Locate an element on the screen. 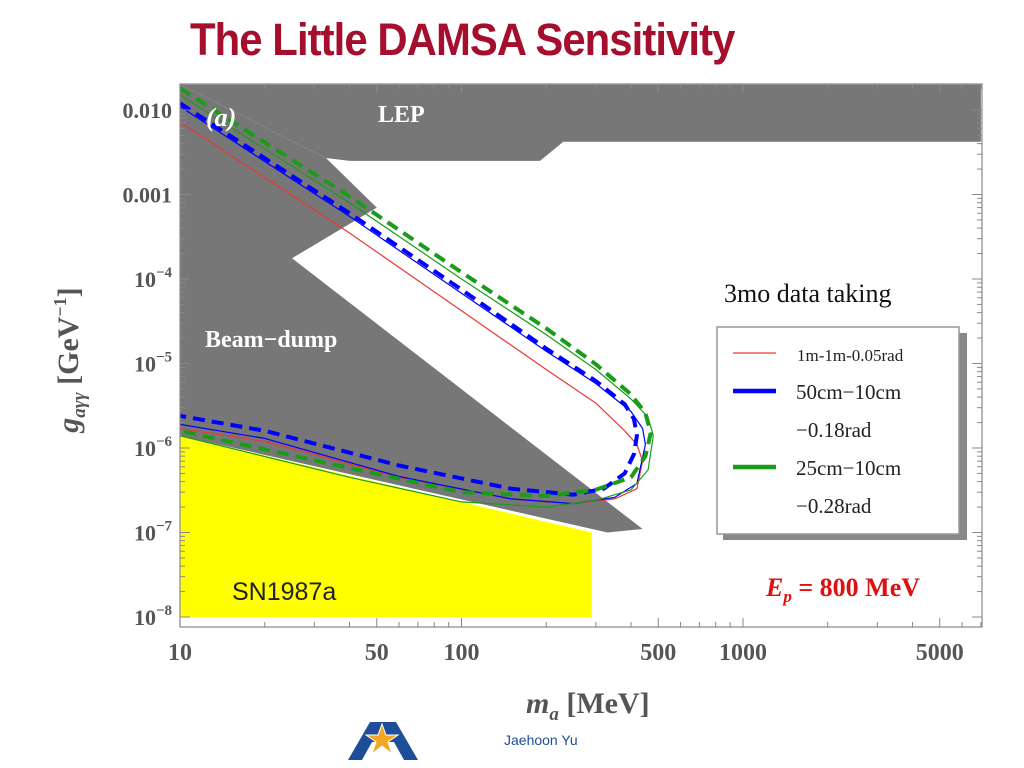  panel-label: (a) is located at coordinates (221, 117).